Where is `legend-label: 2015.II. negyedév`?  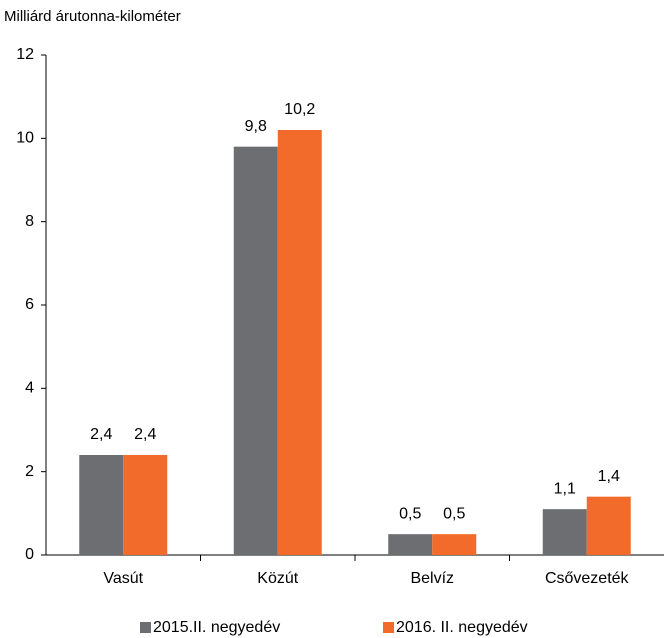 legend-label: 2015.II. negyedév is located at coordinates (216, 627).